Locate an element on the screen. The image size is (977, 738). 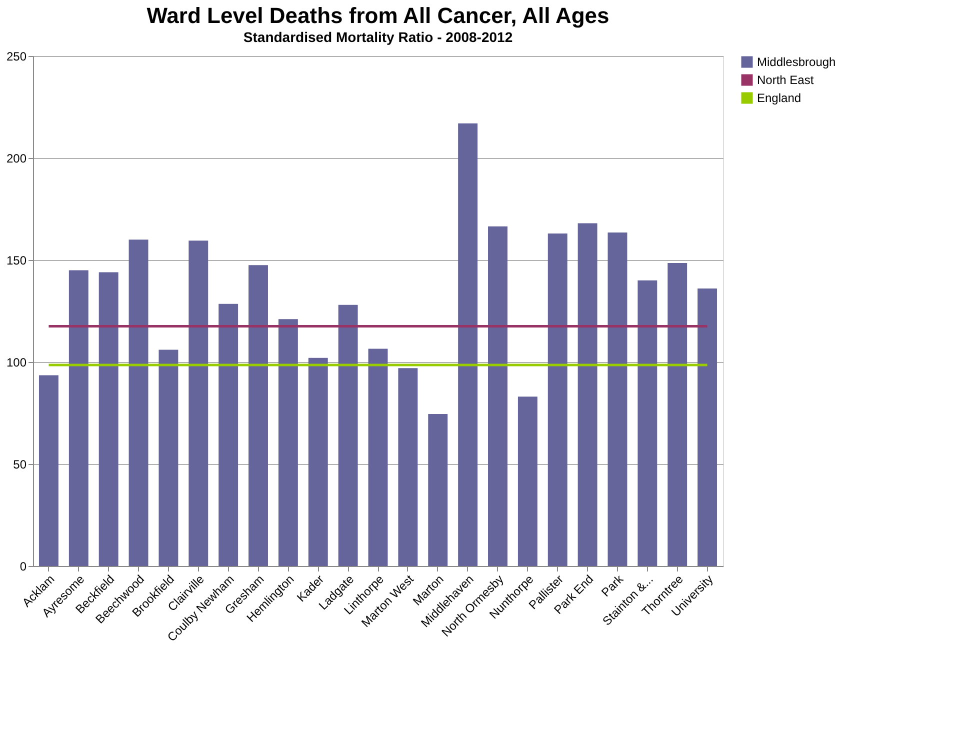
y-tick-label: 100 is located at coordinates (16, 363).